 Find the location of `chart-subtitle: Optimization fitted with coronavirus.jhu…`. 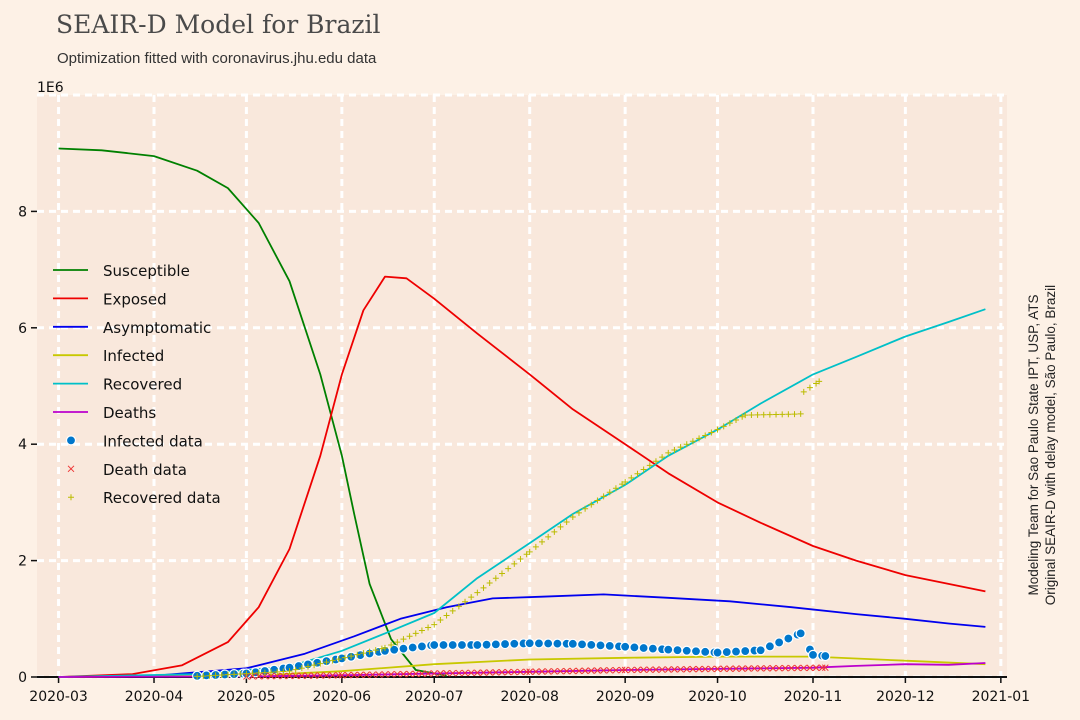

chart-subtitle: Optimization fitted with coronavirus.jhu… is located at coordinates (217, 58).